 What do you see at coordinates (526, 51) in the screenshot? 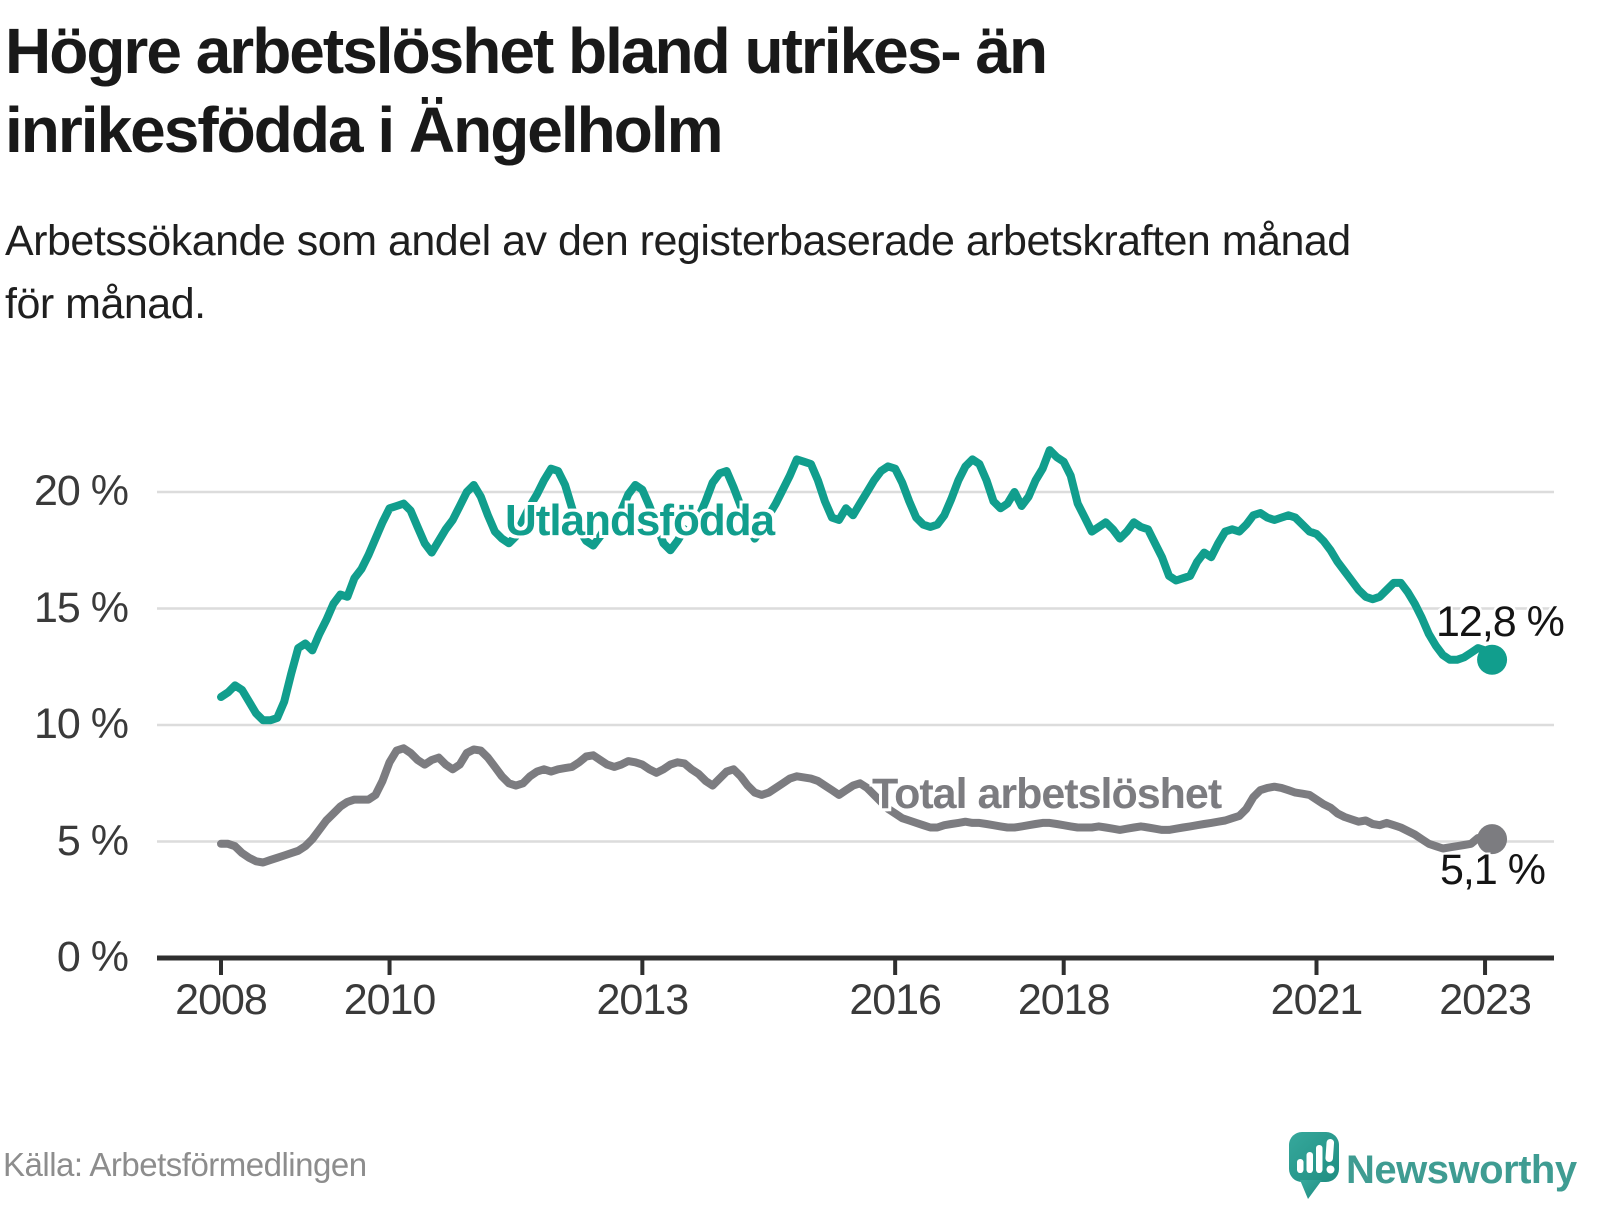
I see `page-title-line1: Högre arbetslöshet bland utrikes- än` at bounding box center [526, 51].